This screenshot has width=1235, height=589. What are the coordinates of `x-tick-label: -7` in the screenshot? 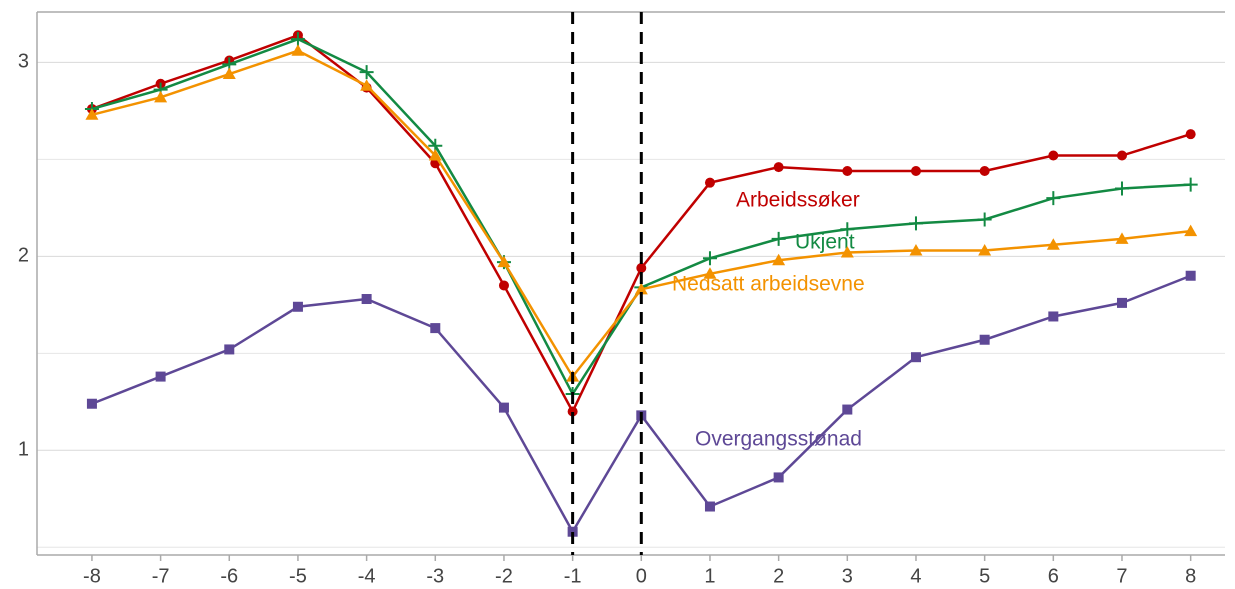 It's located at (161, 576).